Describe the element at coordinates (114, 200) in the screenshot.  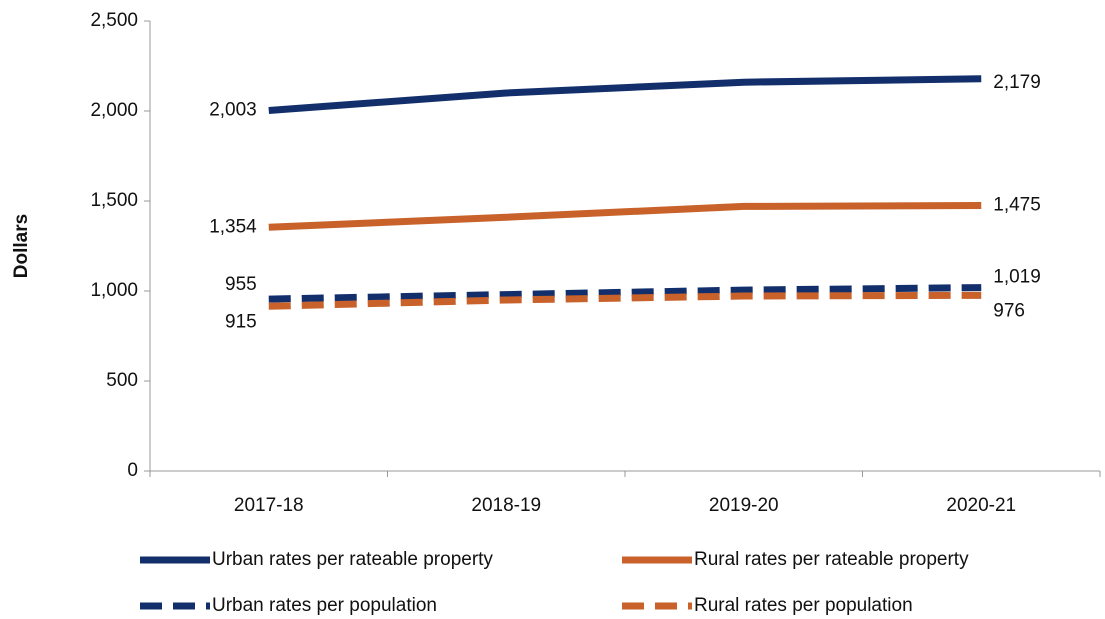
I see `y-tick-label: 1,500` at that location.